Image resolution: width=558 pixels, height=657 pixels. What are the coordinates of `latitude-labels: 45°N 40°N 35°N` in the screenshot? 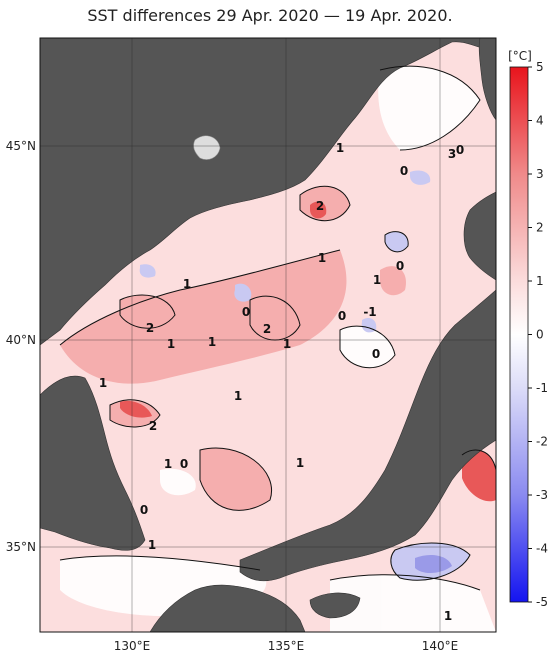 It's located at (21, 346).